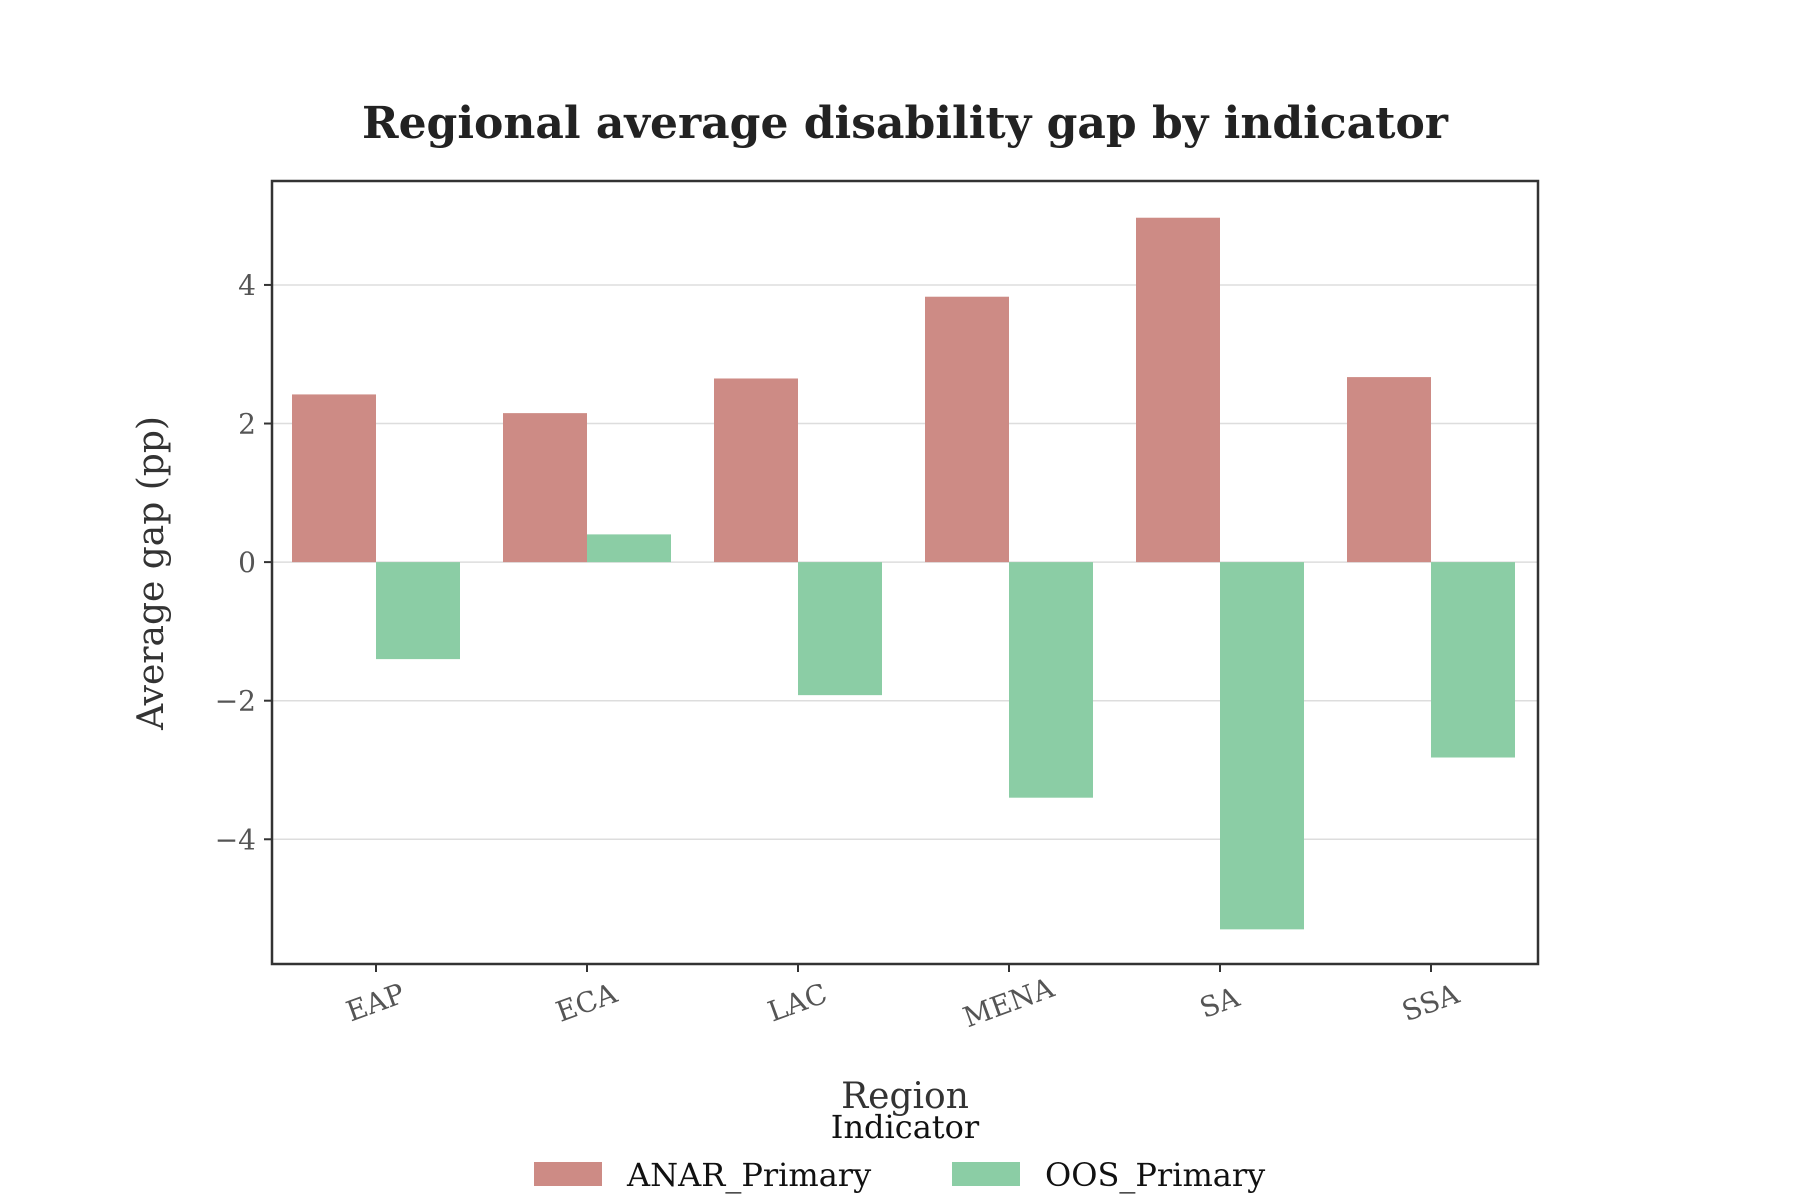 The height and width of the screenshot is (1200, 1800). Describe the element at coordinates (247, 562) in the screenshot. I see `y-tick-label: 0` at that location.